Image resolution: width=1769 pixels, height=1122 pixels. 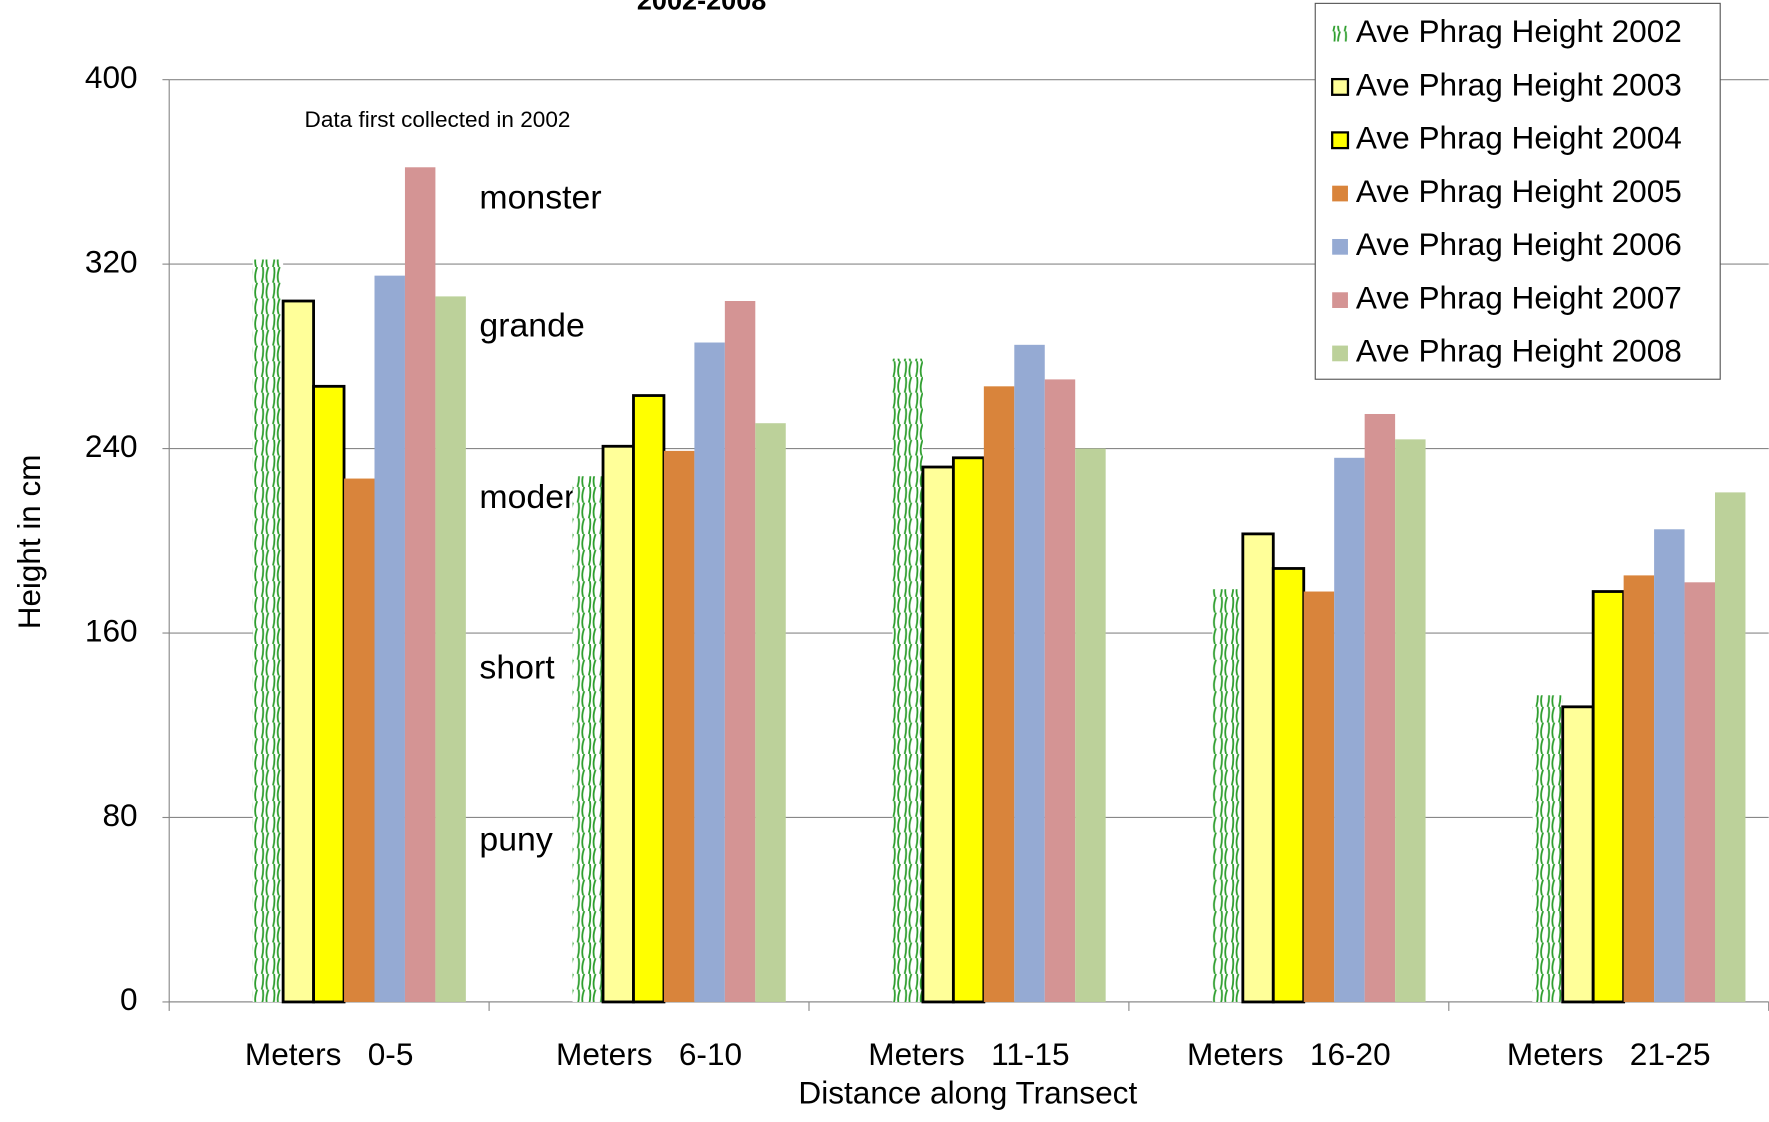 I want to click on annotation: grande, so click(x=531, y=326).